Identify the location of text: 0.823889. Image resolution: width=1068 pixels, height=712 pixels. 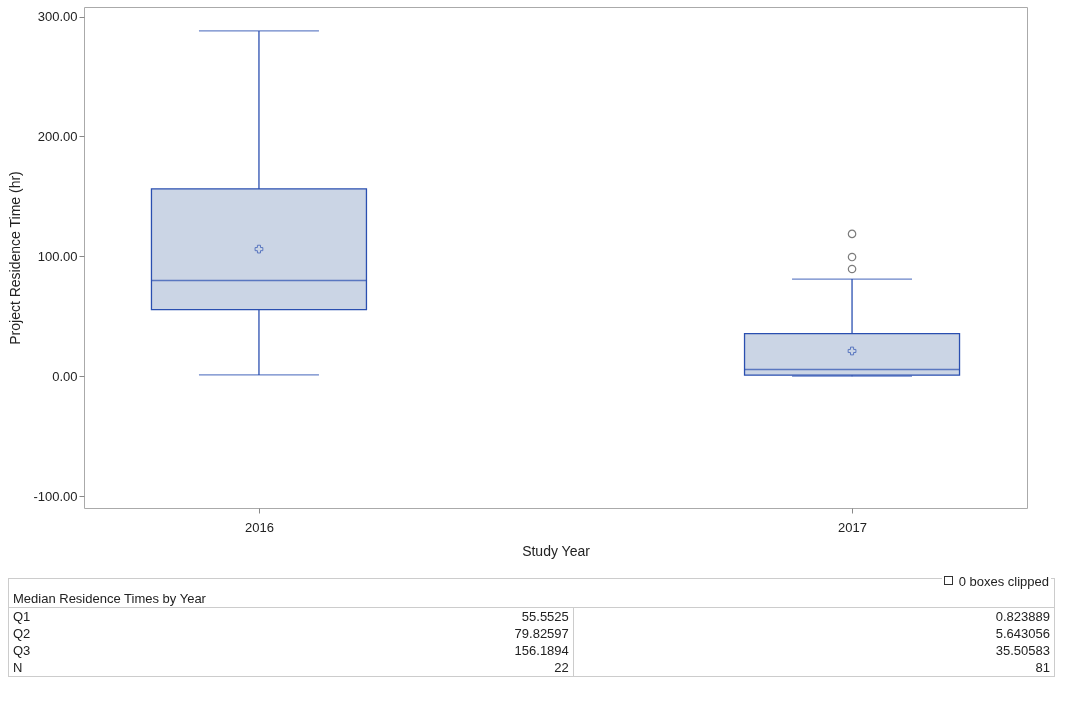
(814, 616).